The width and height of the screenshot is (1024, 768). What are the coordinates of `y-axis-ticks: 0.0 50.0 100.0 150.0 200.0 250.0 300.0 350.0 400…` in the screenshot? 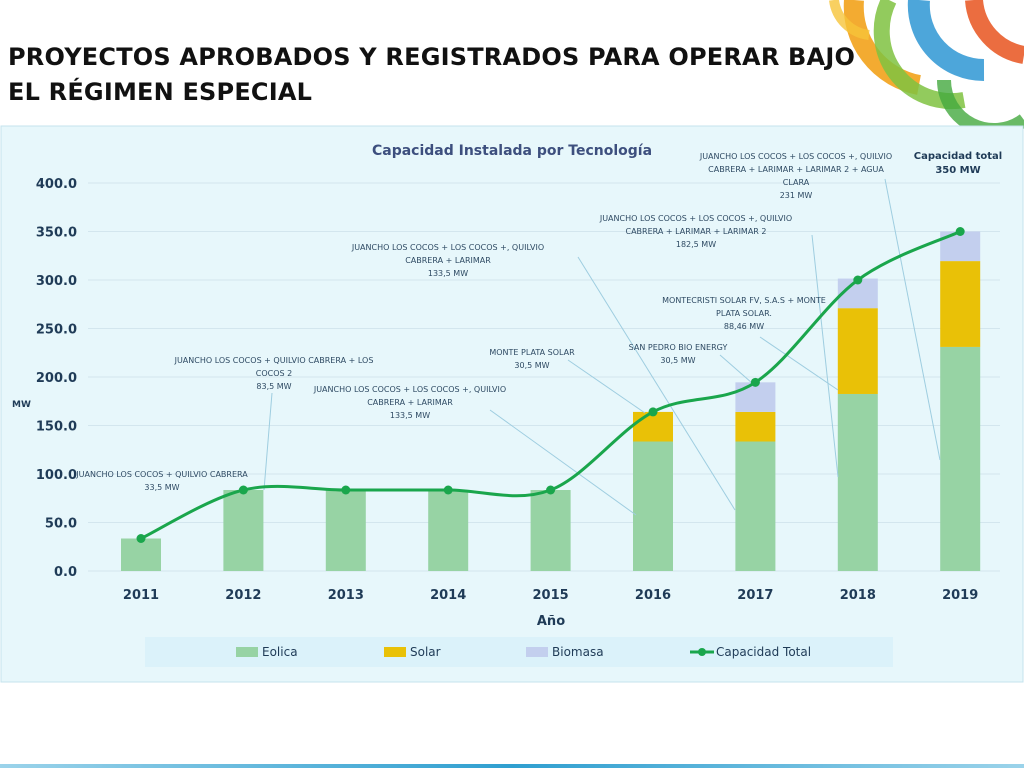 It's located at (56, 378).